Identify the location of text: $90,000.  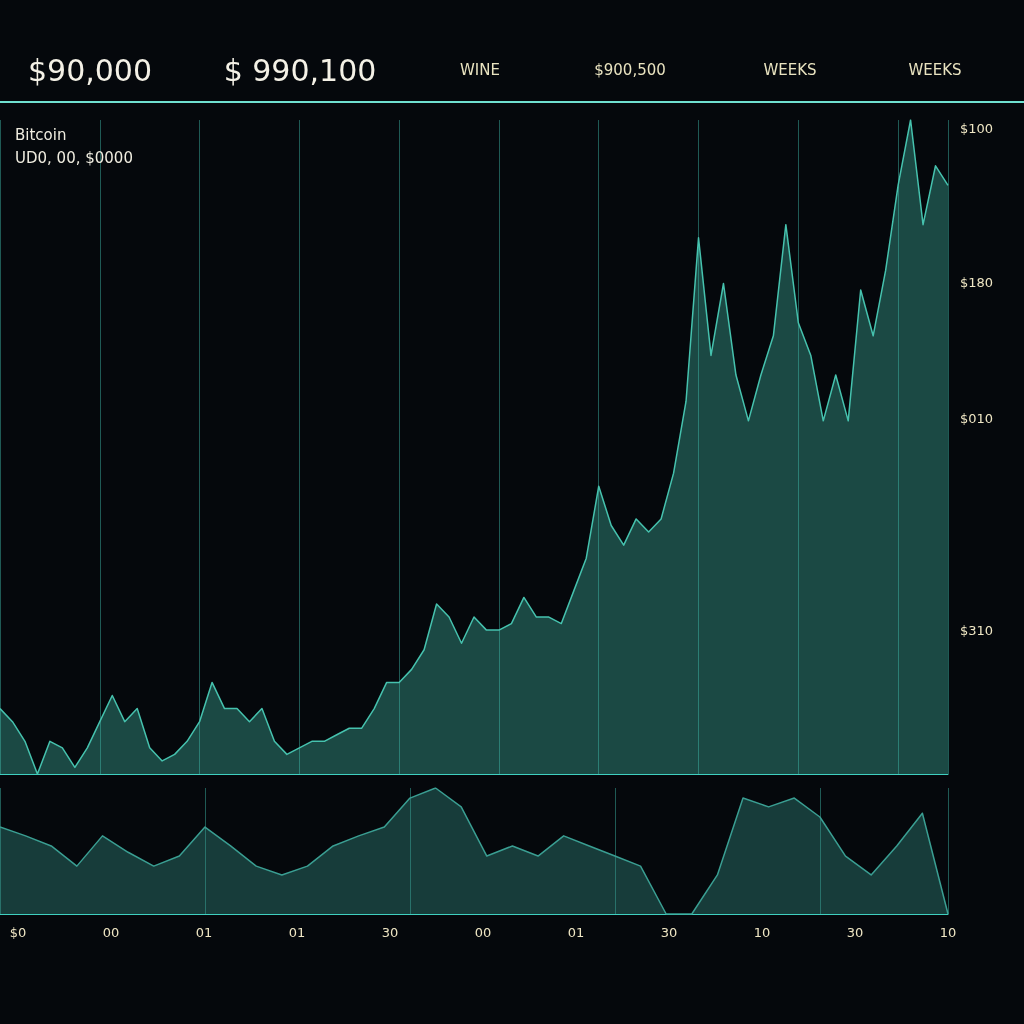
(90, 70).